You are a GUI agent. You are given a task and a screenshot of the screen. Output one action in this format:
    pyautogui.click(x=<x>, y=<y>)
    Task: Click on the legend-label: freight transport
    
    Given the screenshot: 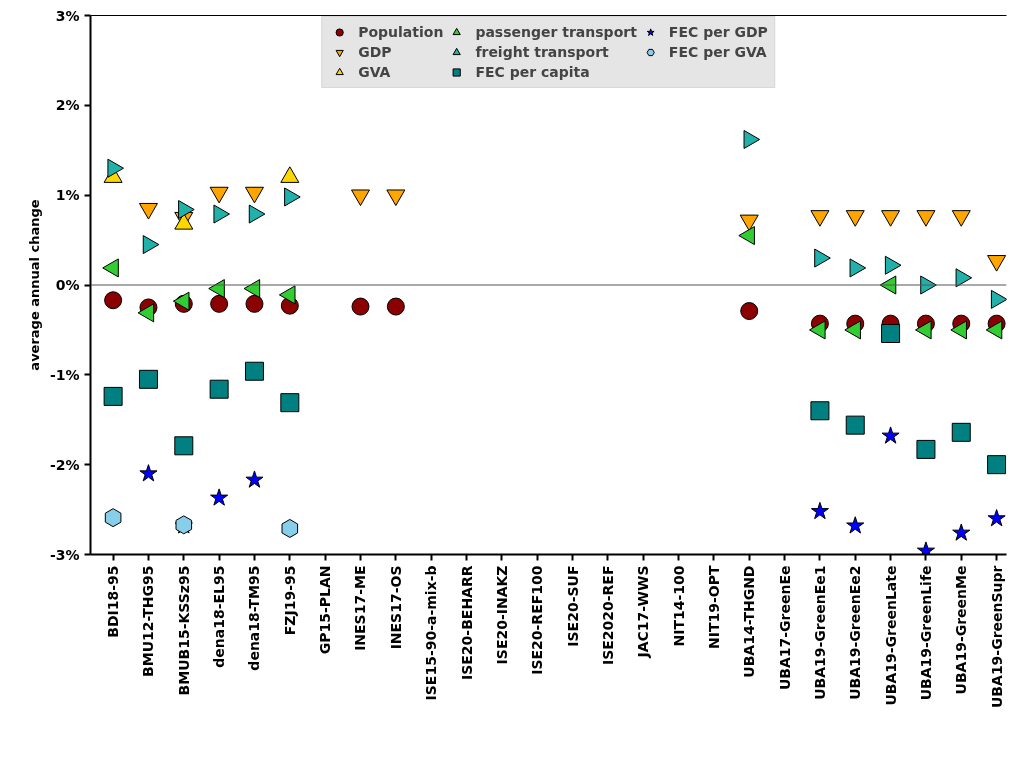 What is the action you would take?
    pyautogui.click(x=542, y=52)
    